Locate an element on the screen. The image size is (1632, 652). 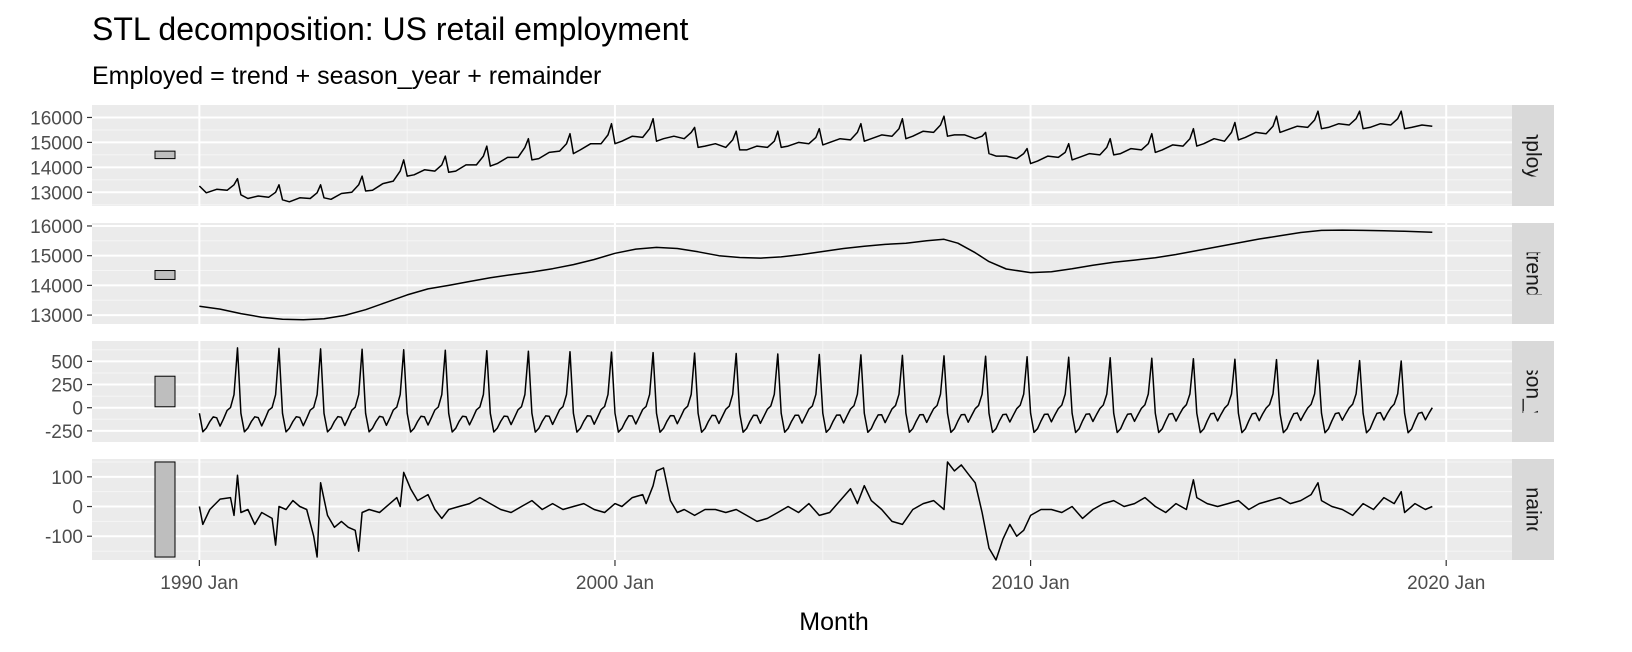
x-tick-label: 1990 Jan is located at coordinates (199, 583).